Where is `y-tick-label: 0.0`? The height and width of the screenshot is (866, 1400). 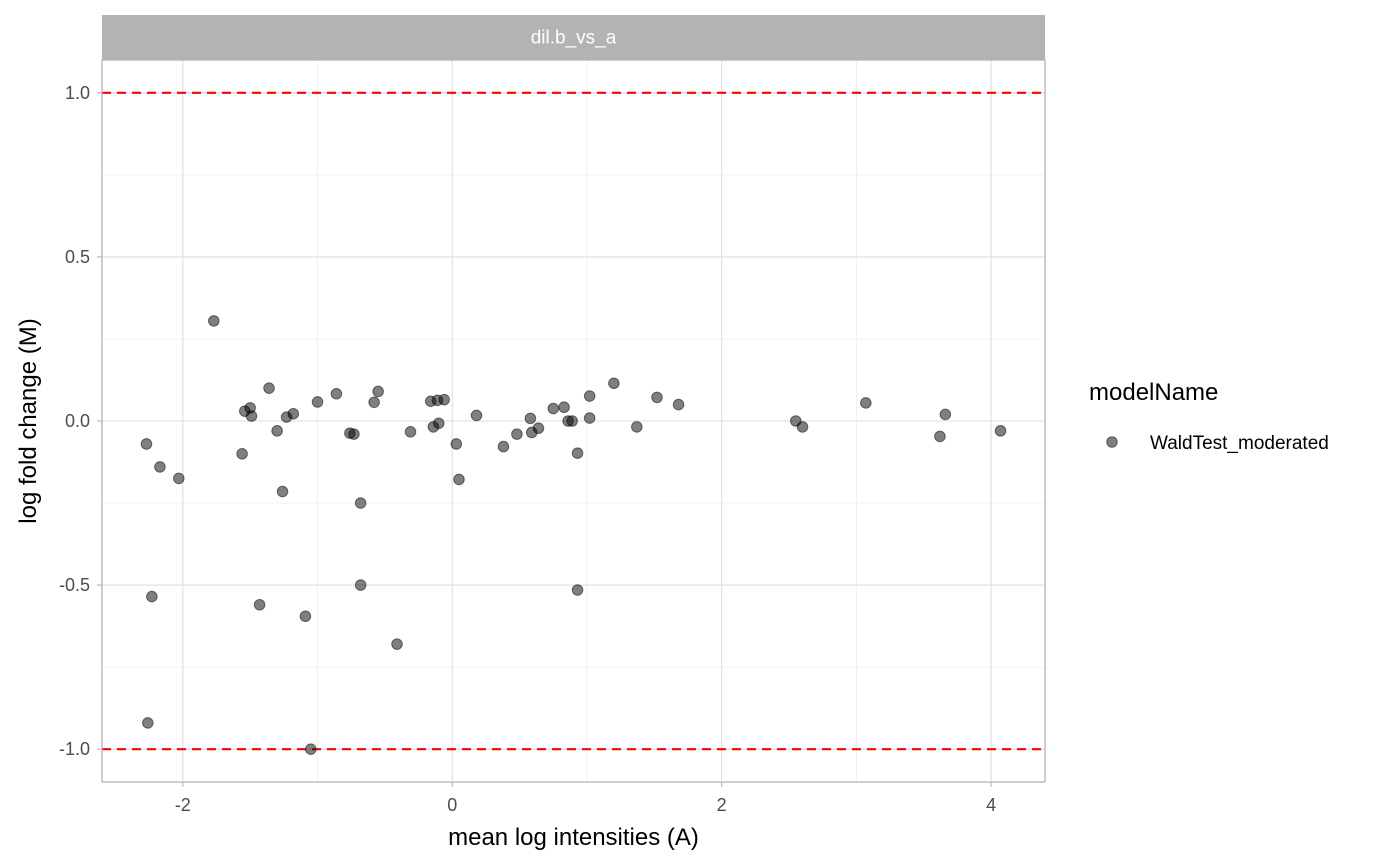 y-tick-label: 0.0 is located at coordinates (77, 421).